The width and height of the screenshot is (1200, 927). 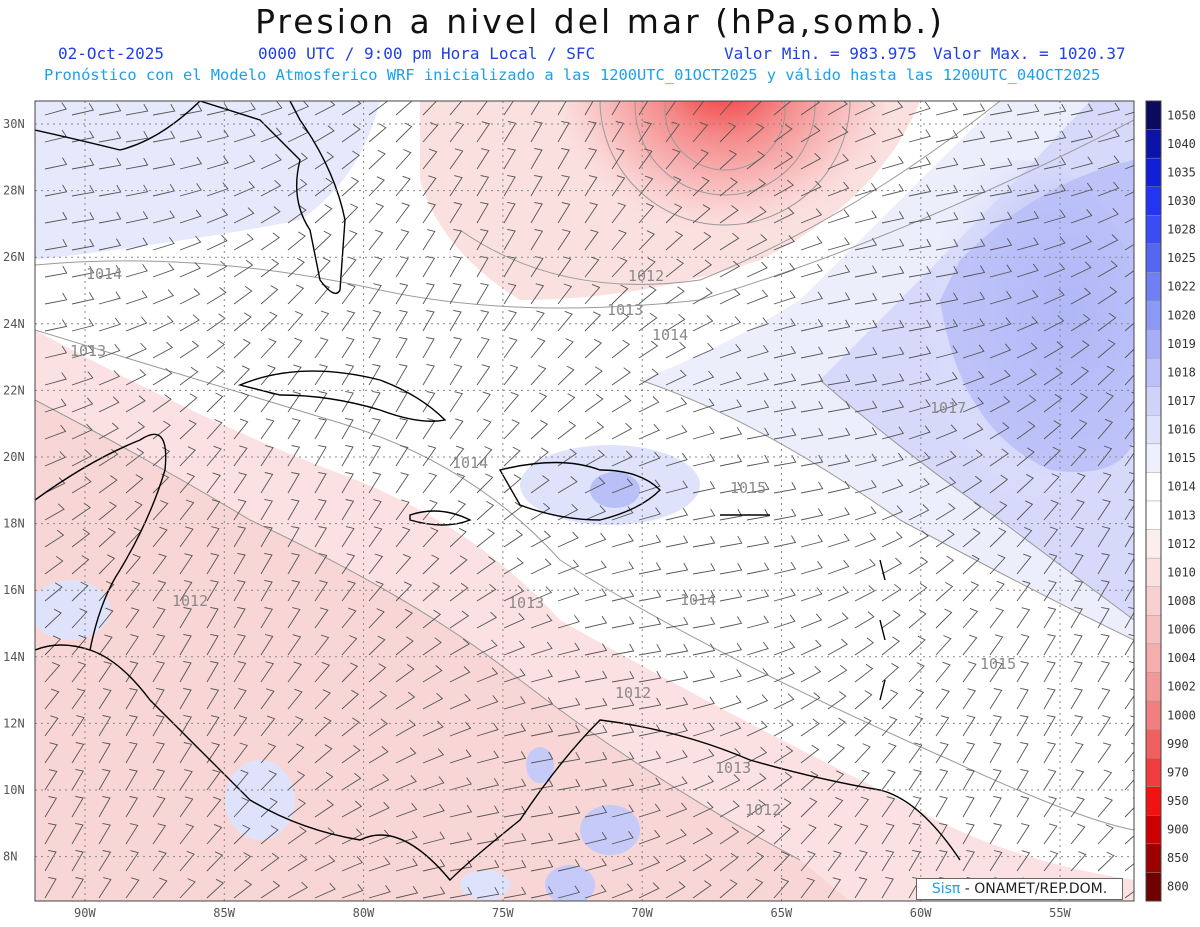 What do you see at coordinates (1181, 430) in the screenshot?
I see `legend-level-label: 1016` at bounding box center [1181, 430].